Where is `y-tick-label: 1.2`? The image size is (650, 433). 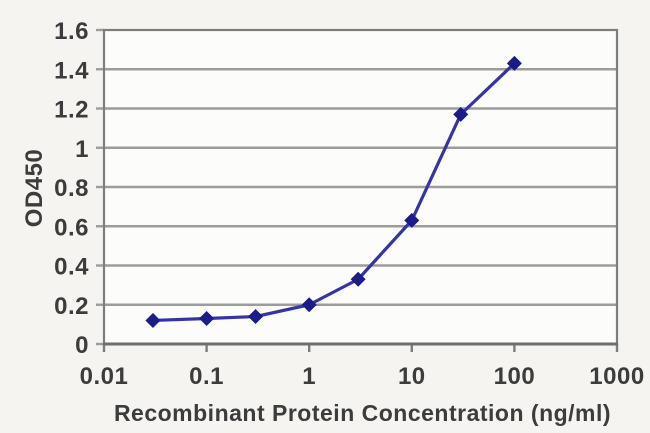
y-tick-label: 1.2 is located at coordinates (71, 110).